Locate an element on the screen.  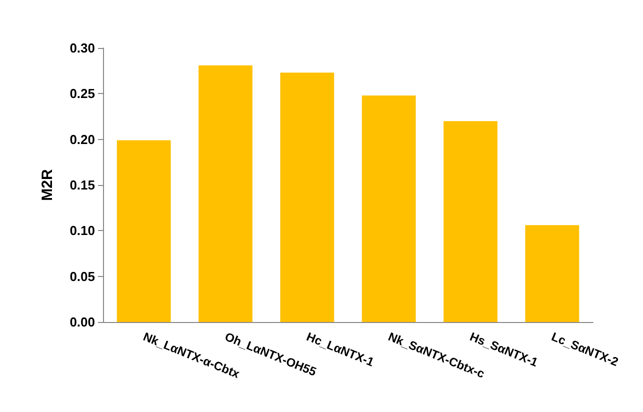
y-tick-label: 0.05 is located at coordinates (82, 276).